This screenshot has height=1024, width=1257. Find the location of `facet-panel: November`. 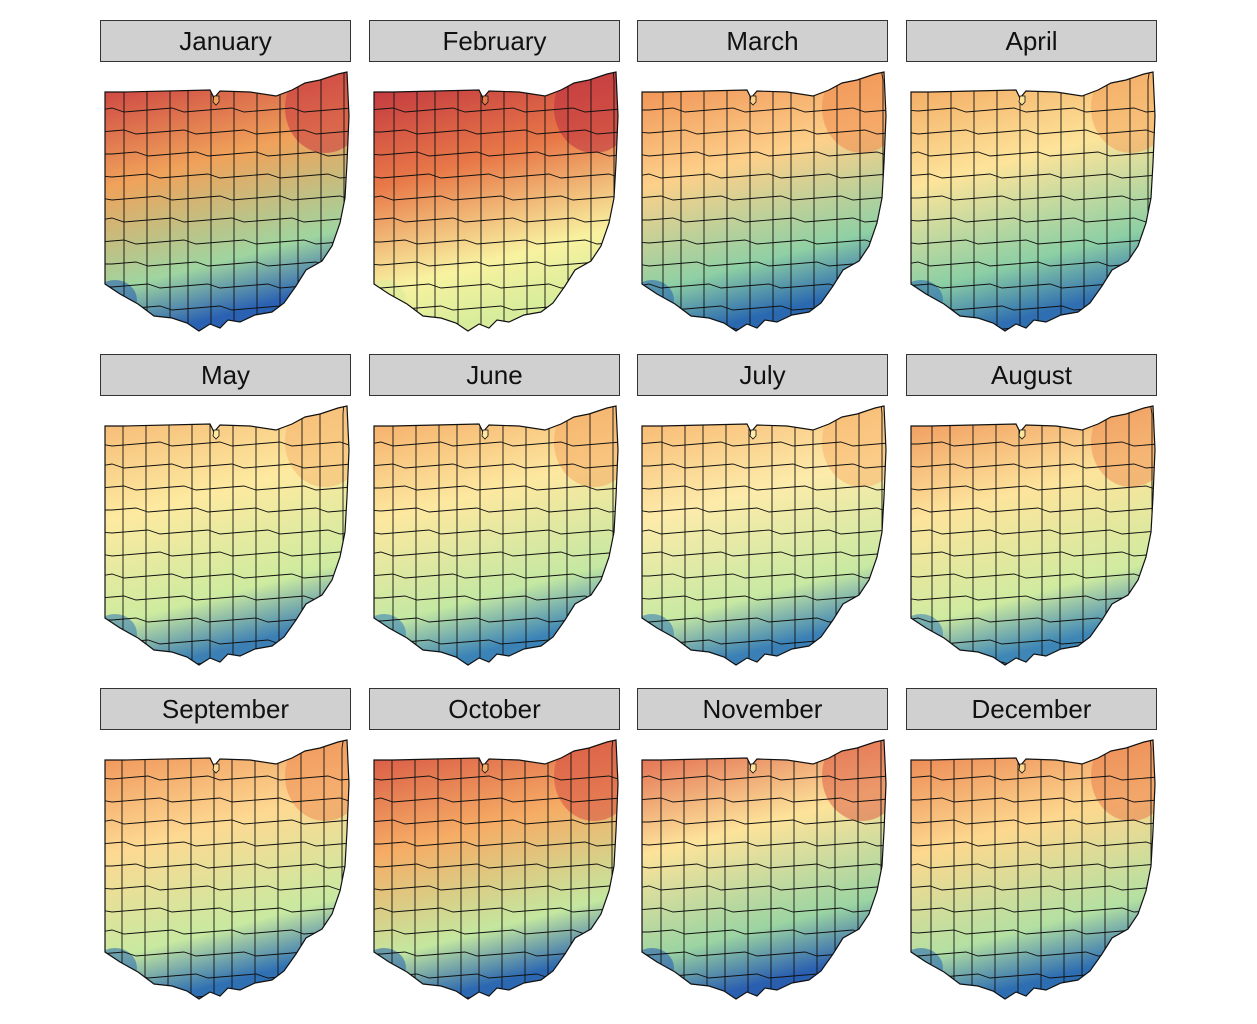

facet-panel: November is located at coordinates (762, 853).